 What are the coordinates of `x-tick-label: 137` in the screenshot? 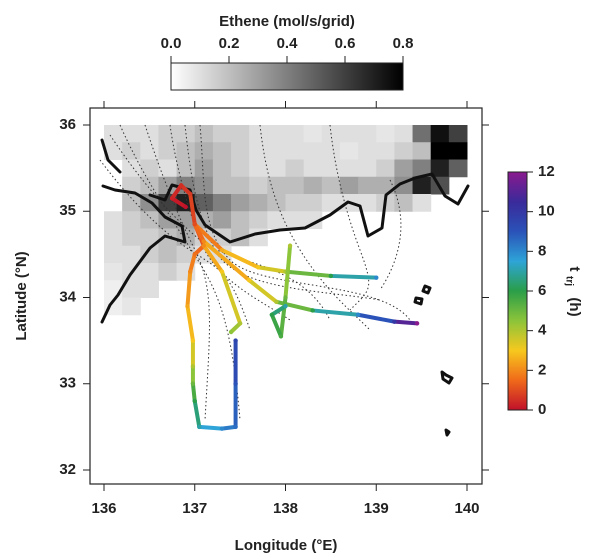 It's located at (194, 508).